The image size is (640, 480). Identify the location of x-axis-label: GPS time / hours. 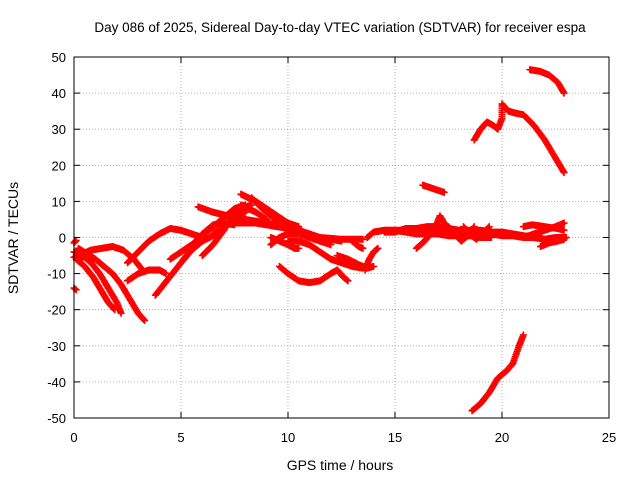
(340, 465).